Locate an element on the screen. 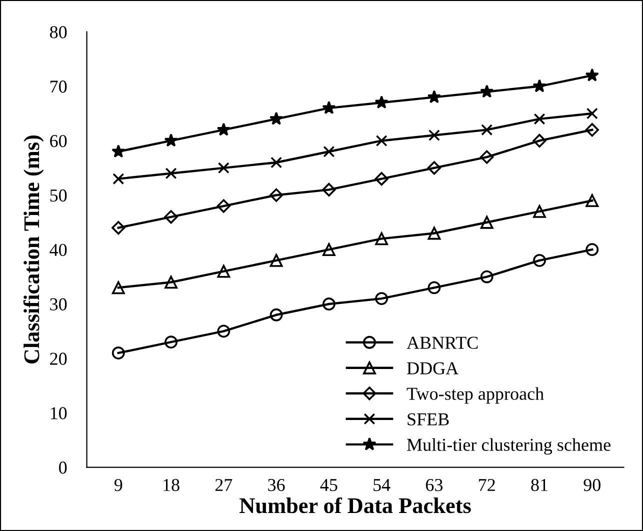 This screenshot has height=531, width=643. legend-label: SFEB is located at coordinates (428, 419).